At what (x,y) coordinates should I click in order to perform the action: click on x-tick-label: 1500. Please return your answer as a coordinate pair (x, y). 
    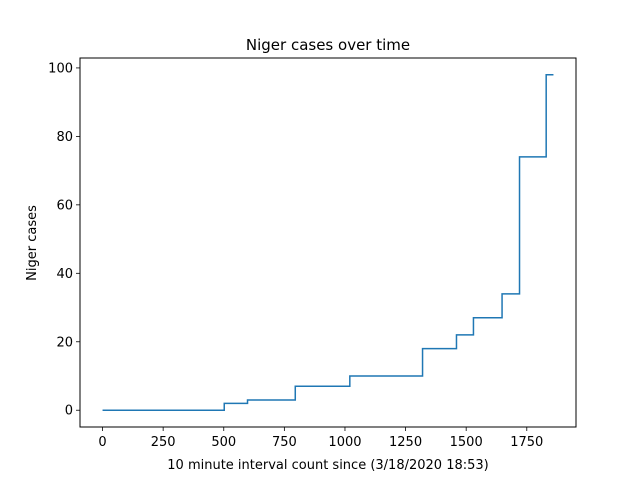
    Looking at the image, I should click on (466, 442).